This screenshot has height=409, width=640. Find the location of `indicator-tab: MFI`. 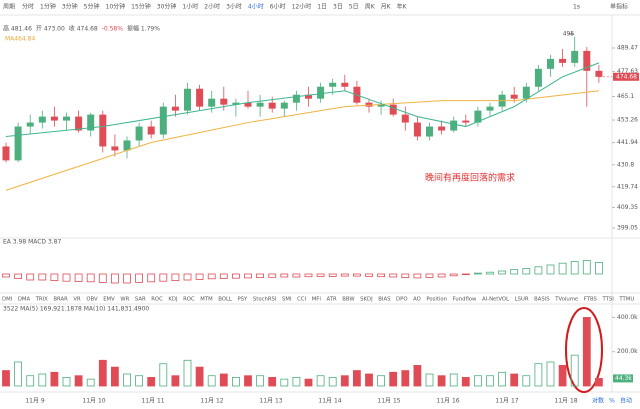

indicator-tab: MFI is located at coordinates (317, 300).